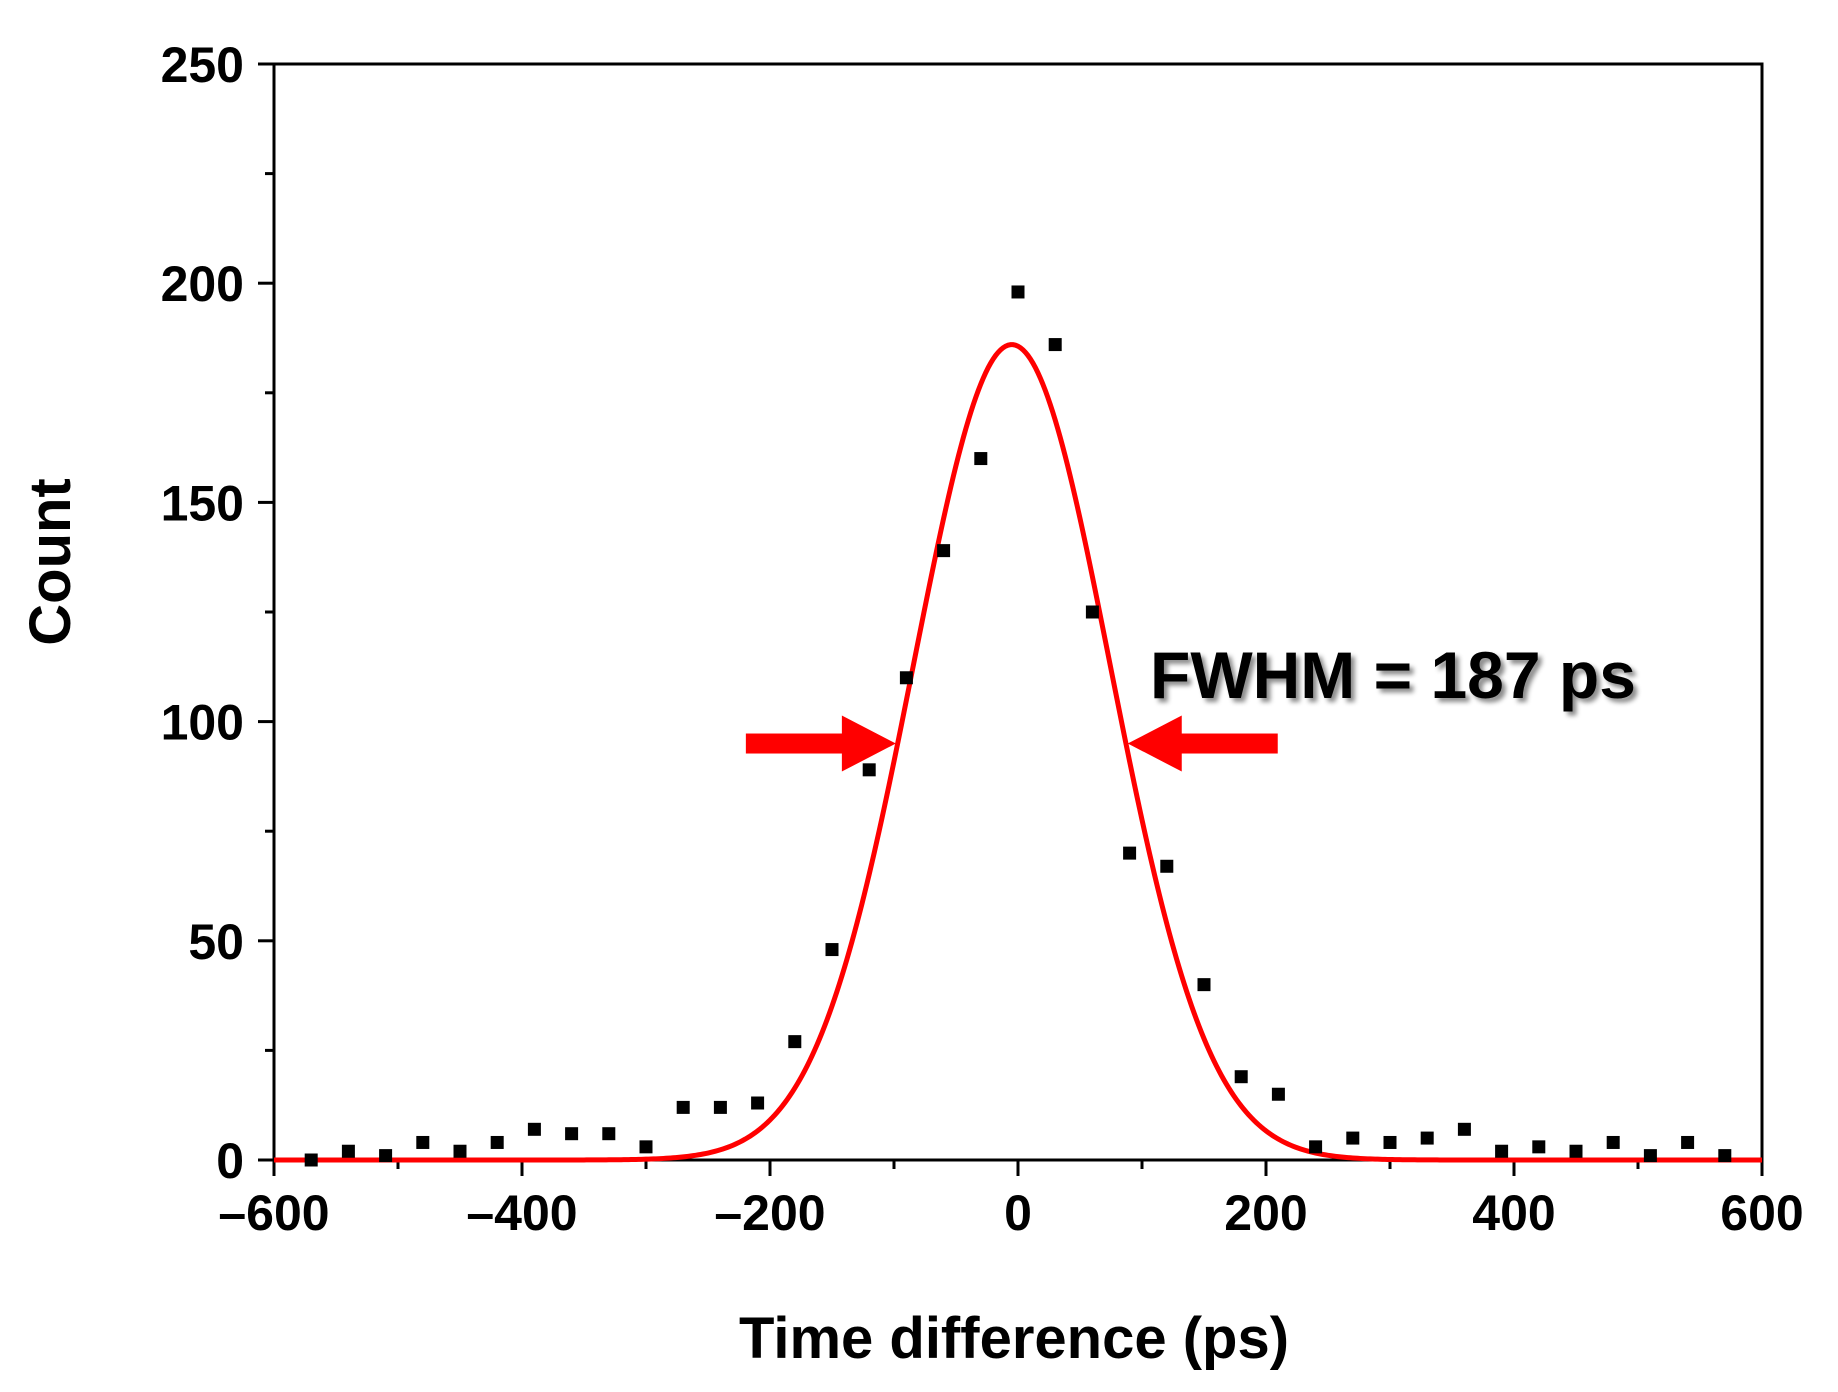 This screenshot has height=1392, width=1838. What do you see at coordinates (202, 503) in the screenshot?
I see `y-tick-label: 150` at bounding box center [202, 503].